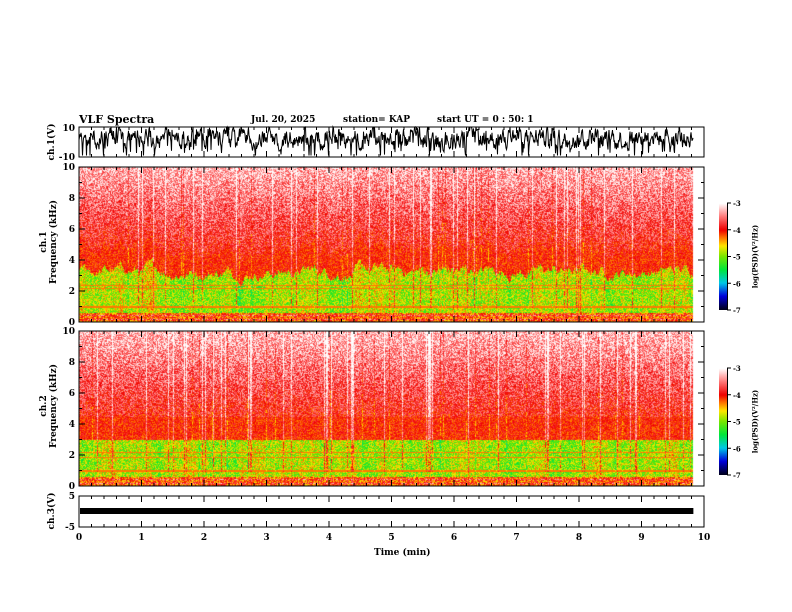  What do you see at coordinates (755, 256) in the screenshot?
I see `ch1-colorbar-label: log(PSD)(V²/Hz)` at bounding box center [755, 256].